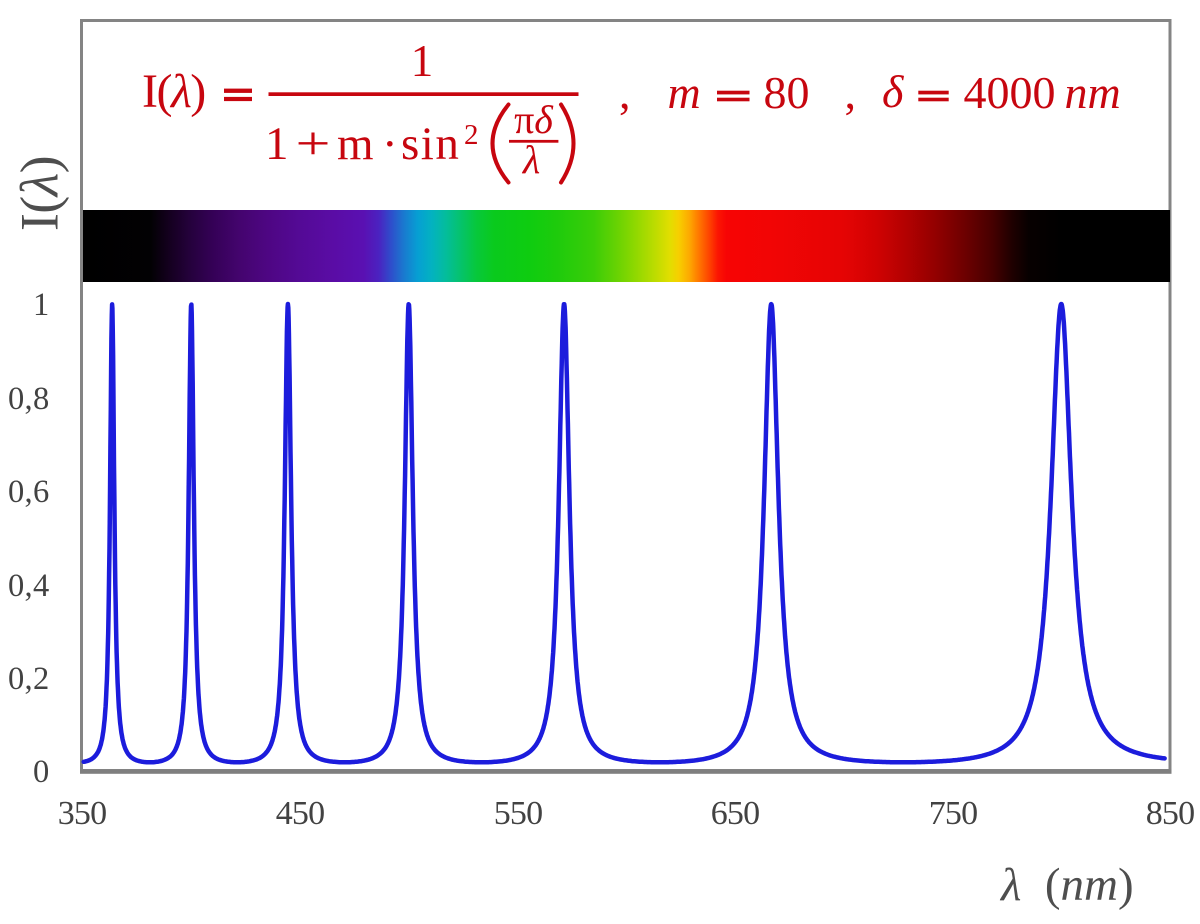 Image resolution: width=1200 pixels, height=924 pixels. Describe the element at coordinates (953, 813) in the screenshot. I see `svg-text: 750` at that location.